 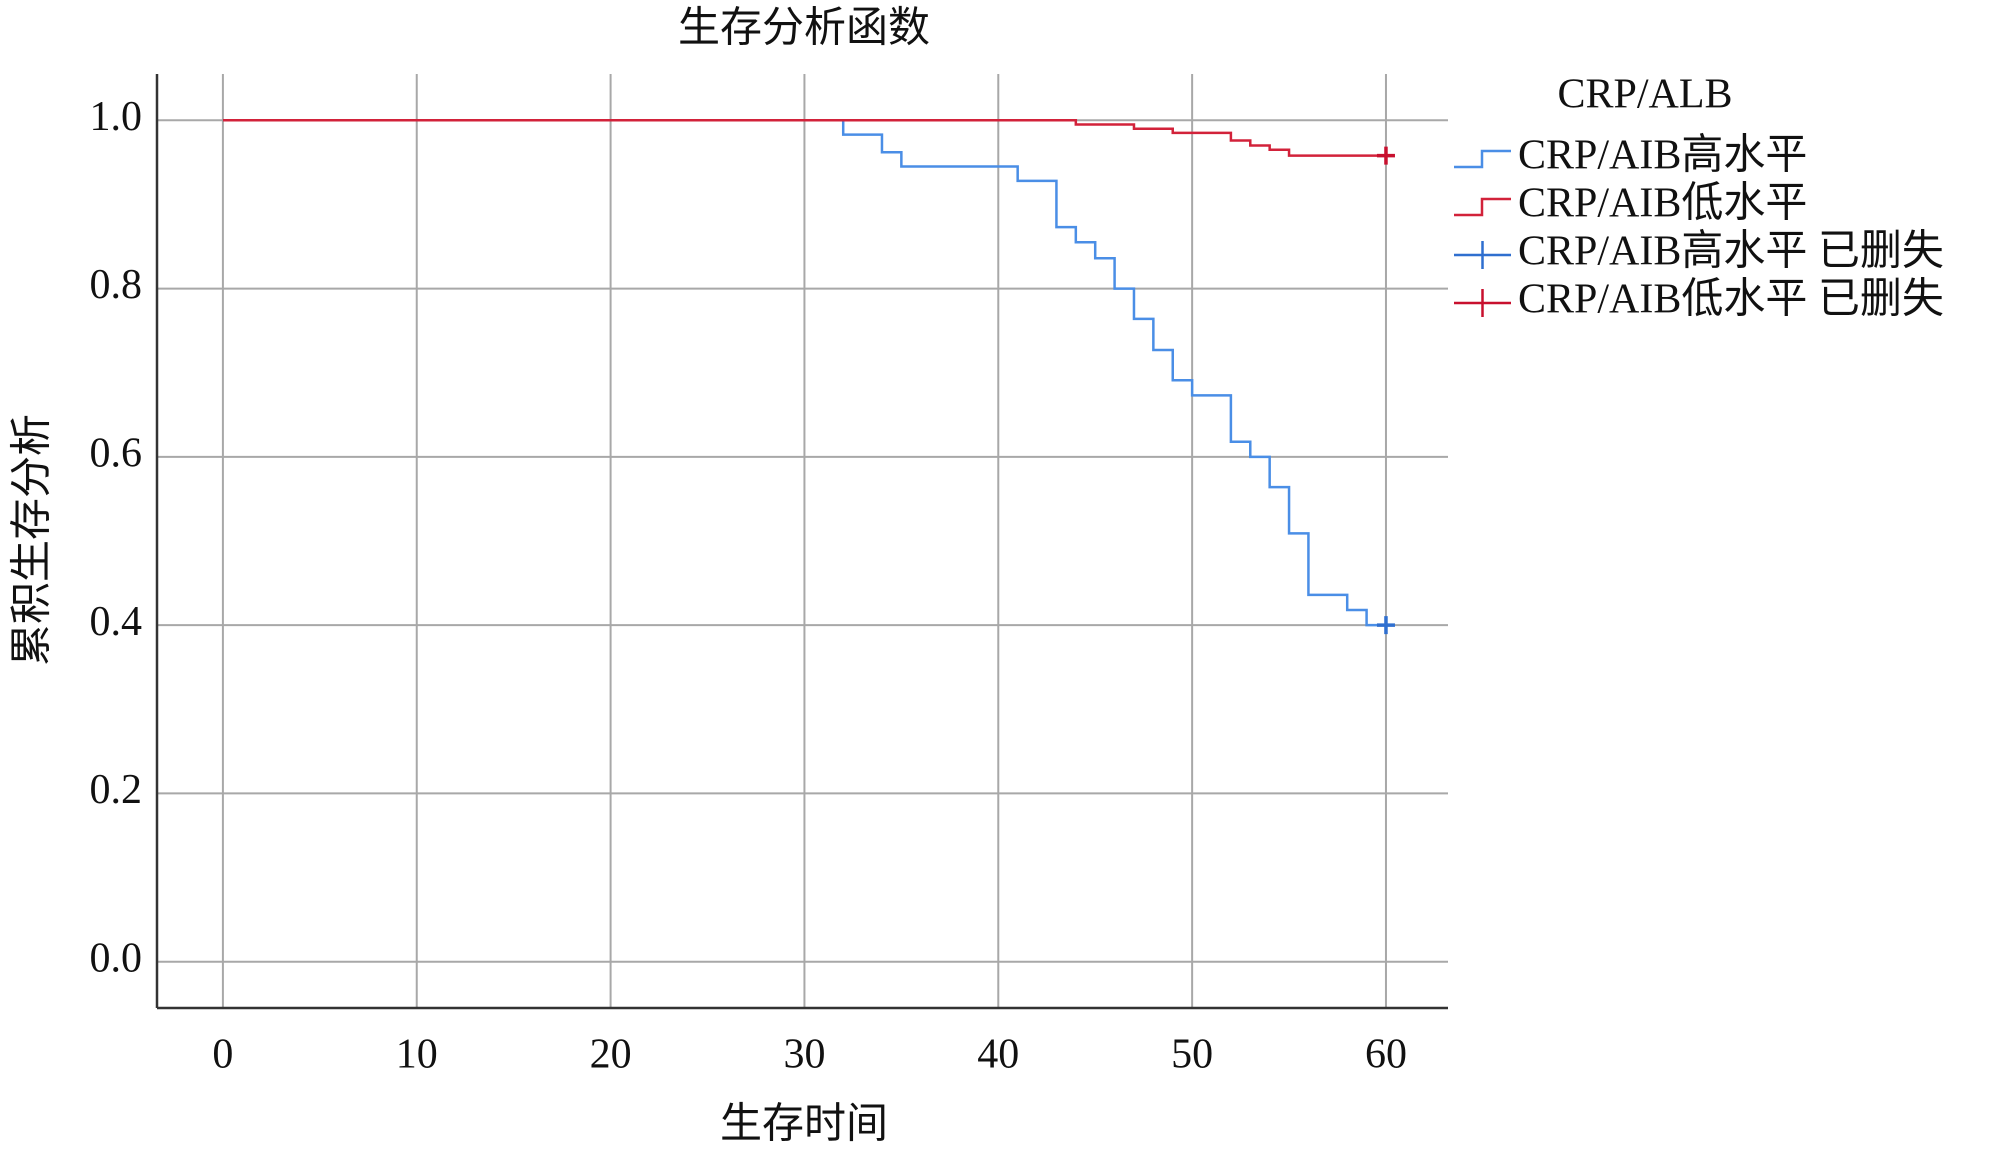 What do you see at coordinates (116, 958) in the screenshot?
I see `y-tick-label: 0.0` at bounding box center [116, 958].